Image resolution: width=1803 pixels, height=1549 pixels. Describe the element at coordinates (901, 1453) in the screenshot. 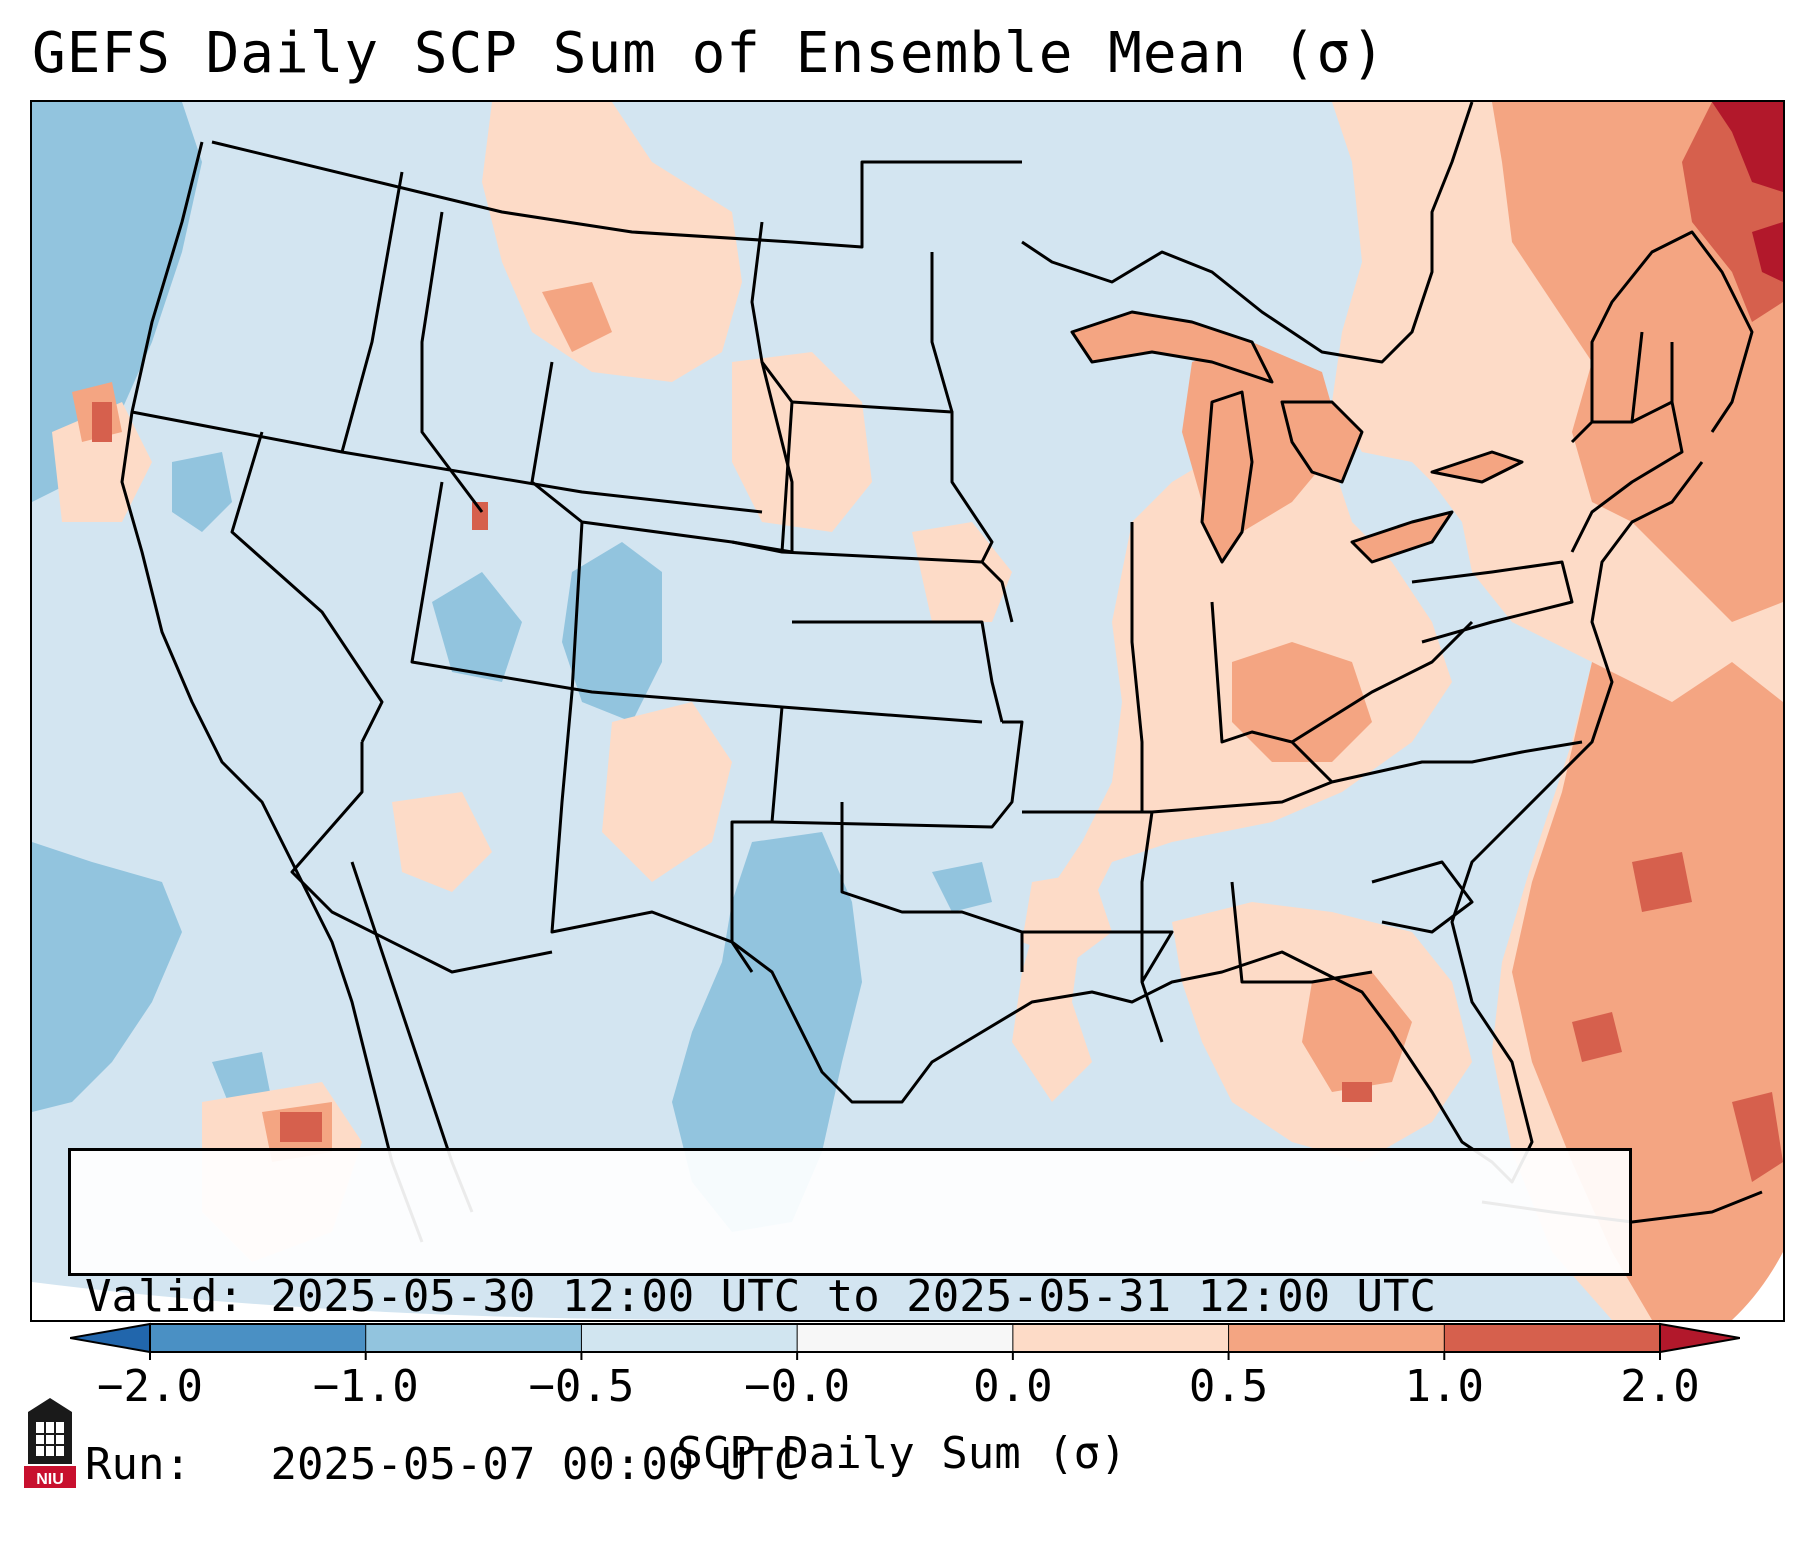

I see `colorbar-label: SCP Daily Sum (σ)` at that location.